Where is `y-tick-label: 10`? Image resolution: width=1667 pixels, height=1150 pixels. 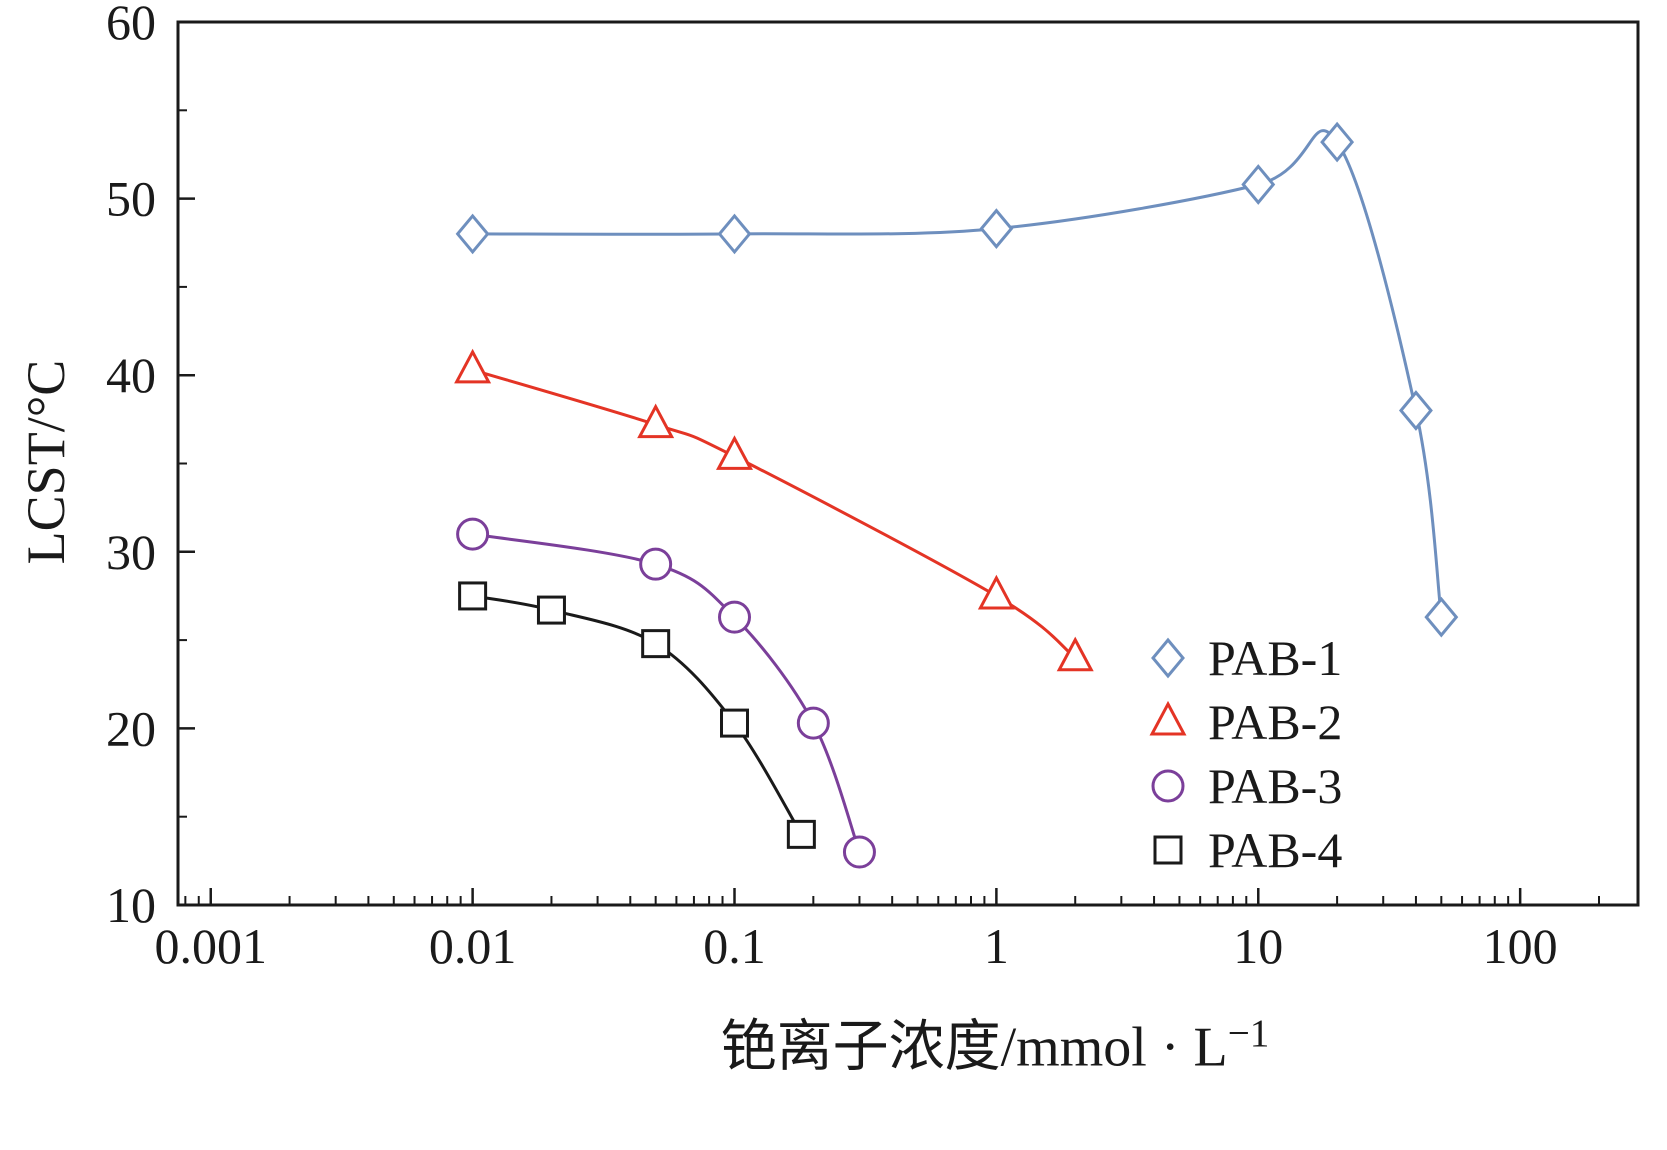 y-tick-label: 10 is located at coordinates (131, 905).